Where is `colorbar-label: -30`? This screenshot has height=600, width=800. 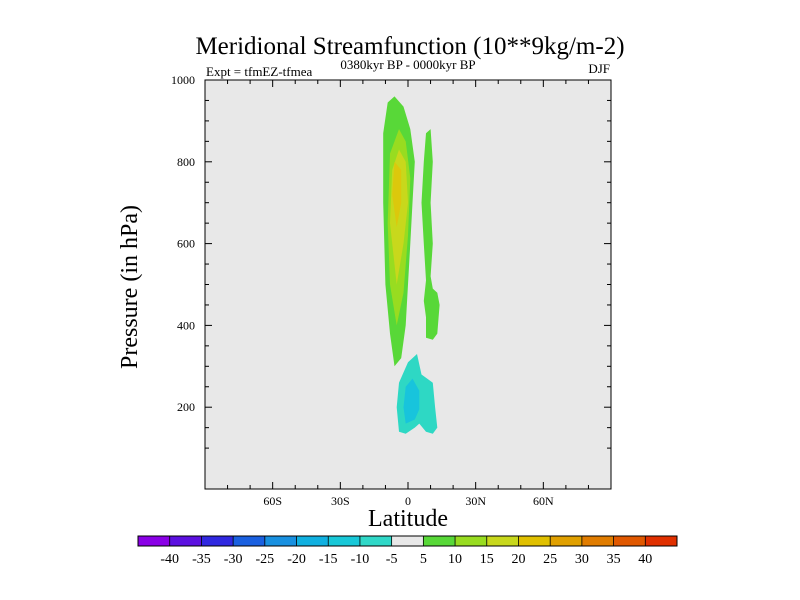
colorbar-label: -30 is located at coordinates (233, 559).